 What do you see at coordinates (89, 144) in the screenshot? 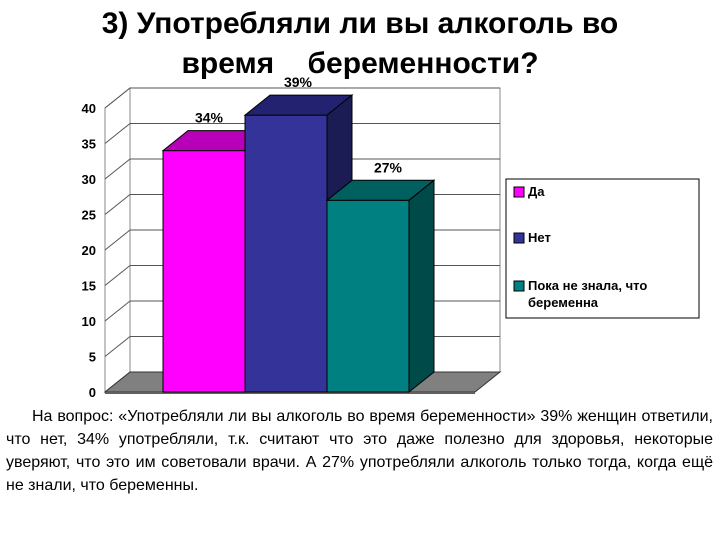
I see `y-tick-label: 35` at bounding box center [89, 144].